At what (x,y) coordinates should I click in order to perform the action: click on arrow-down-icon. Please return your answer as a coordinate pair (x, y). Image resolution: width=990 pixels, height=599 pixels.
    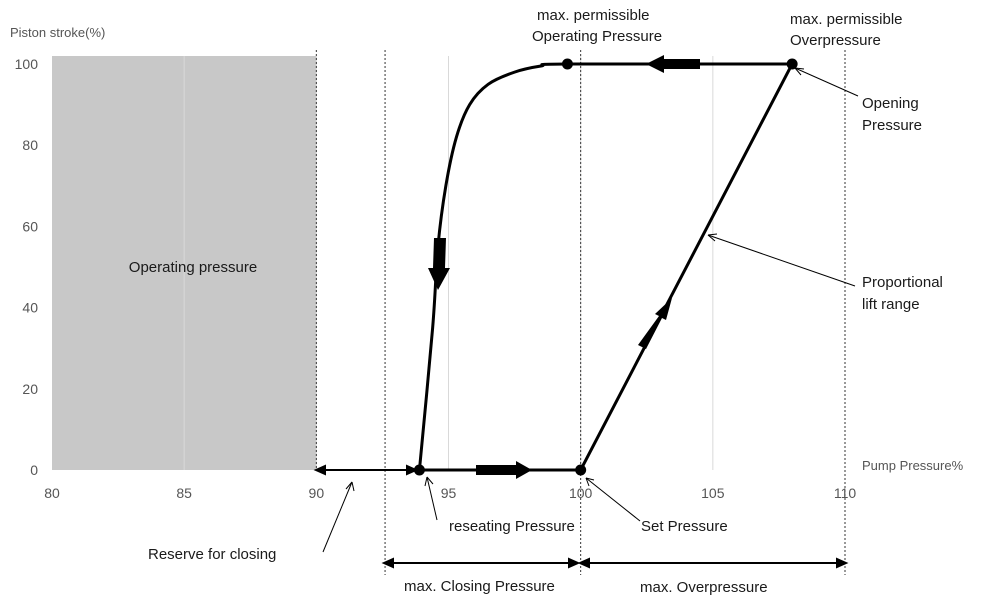
    Looking at the image, I should click on (439, 264).